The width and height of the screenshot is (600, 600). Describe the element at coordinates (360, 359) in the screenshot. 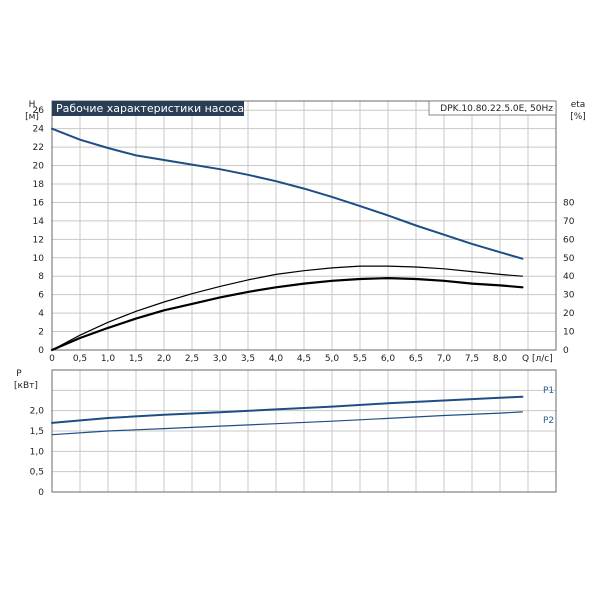

I see `x-tick-label: 5,5` at that location.